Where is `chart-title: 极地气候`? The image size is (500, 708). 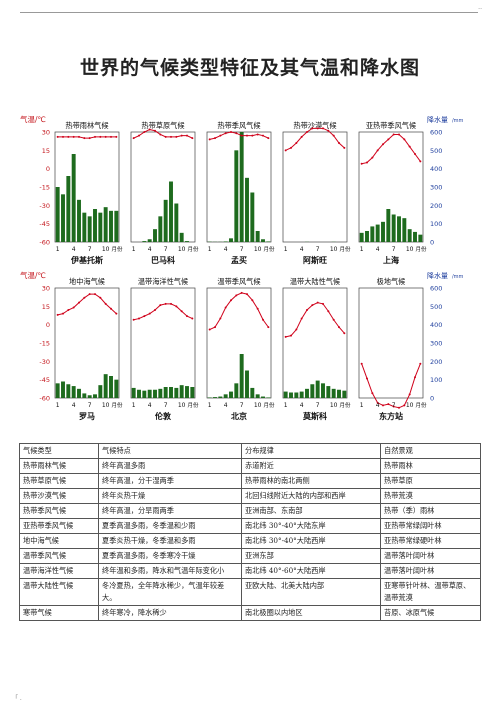
chart-title: 极地气候 is located at coordinates (391, 281).